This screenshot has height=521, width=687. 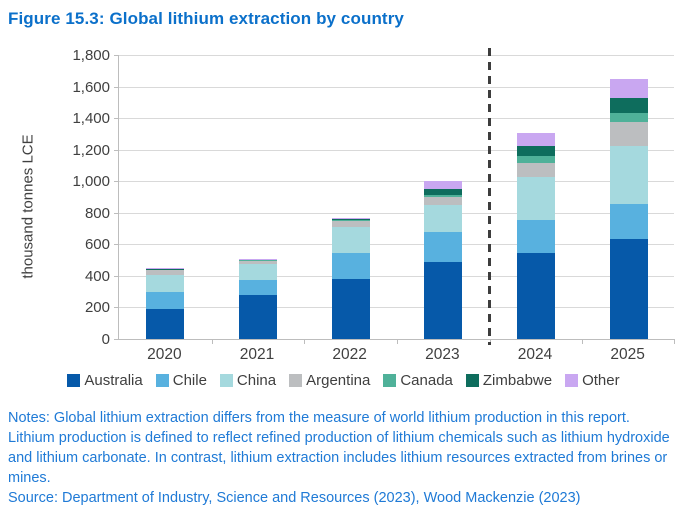 What do you see at coordinates (536, 151) in the screenshot?
I see `bar-segment-zimbabwe-2024` at bounding box center [536, 151].